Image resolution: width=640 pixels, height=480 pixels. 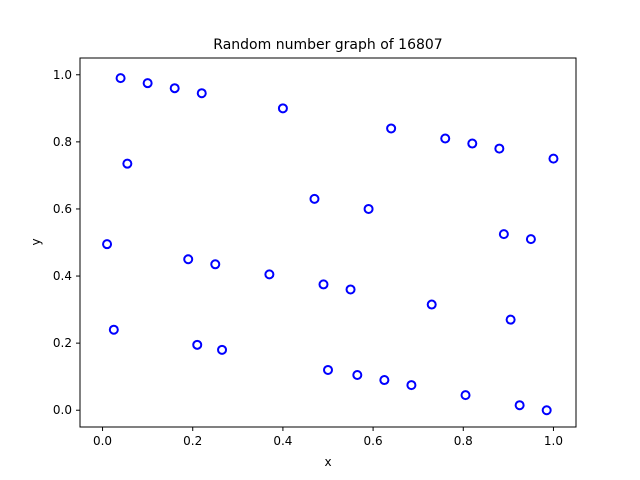 I want to click on x-tick-label: 0.2, so click(x=192, y=441).